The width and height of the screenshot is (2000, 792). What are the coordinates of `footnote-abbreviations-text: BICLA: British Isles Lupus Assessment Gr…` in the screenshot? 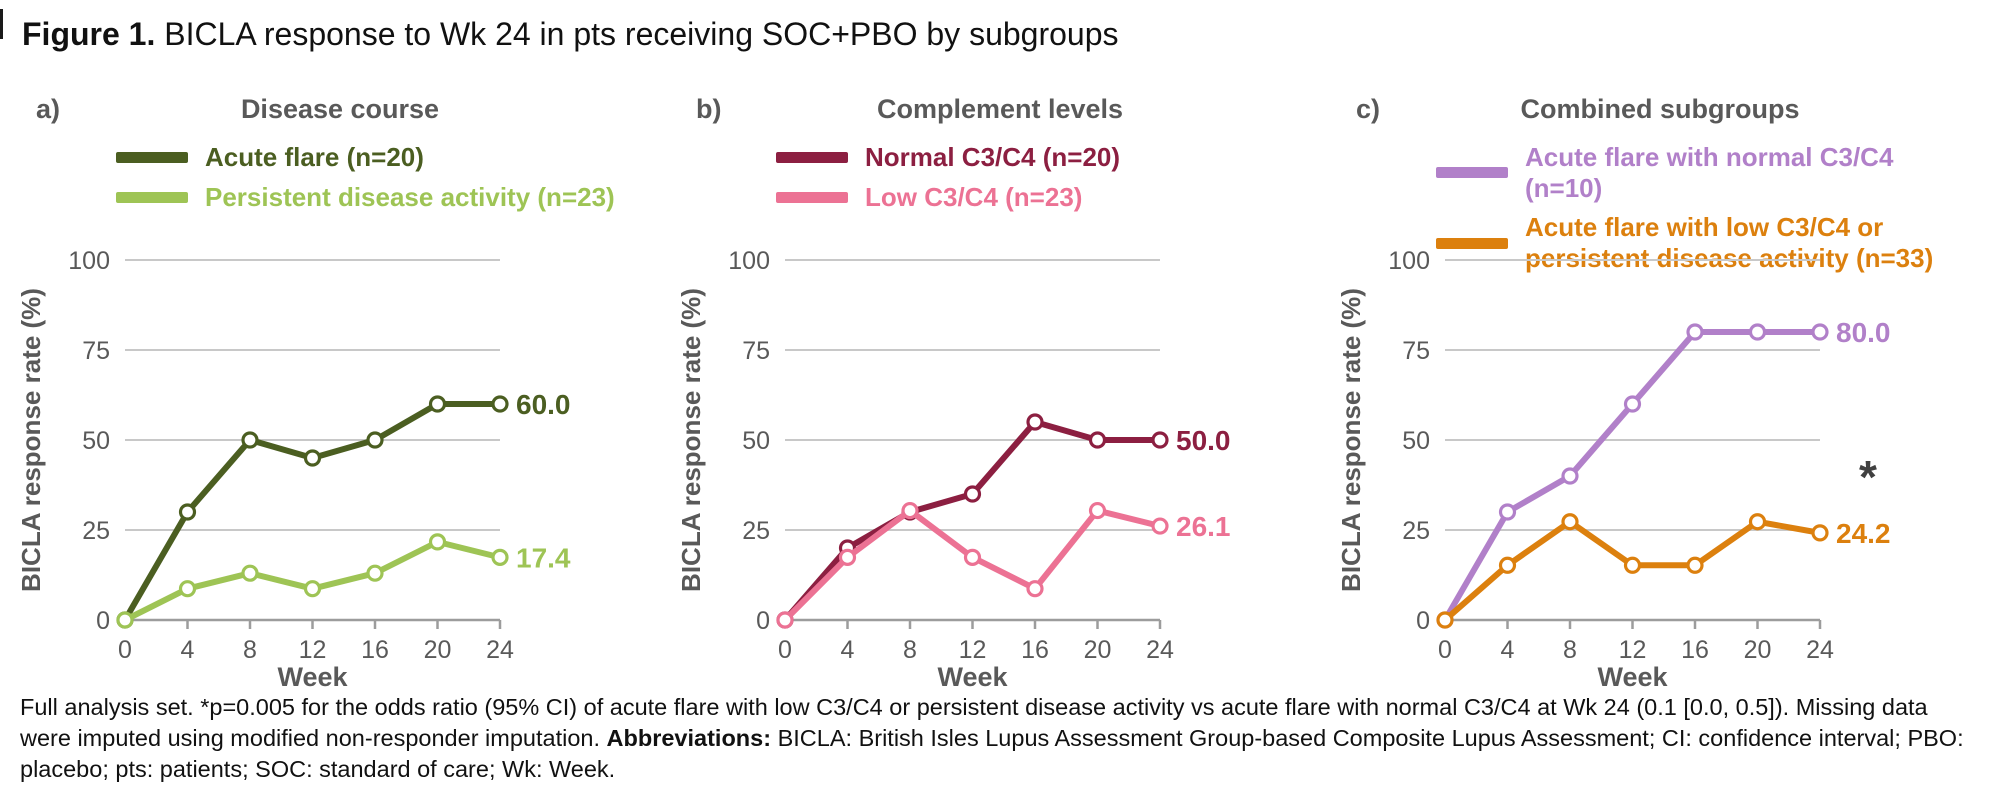 It's located at (992, 754).